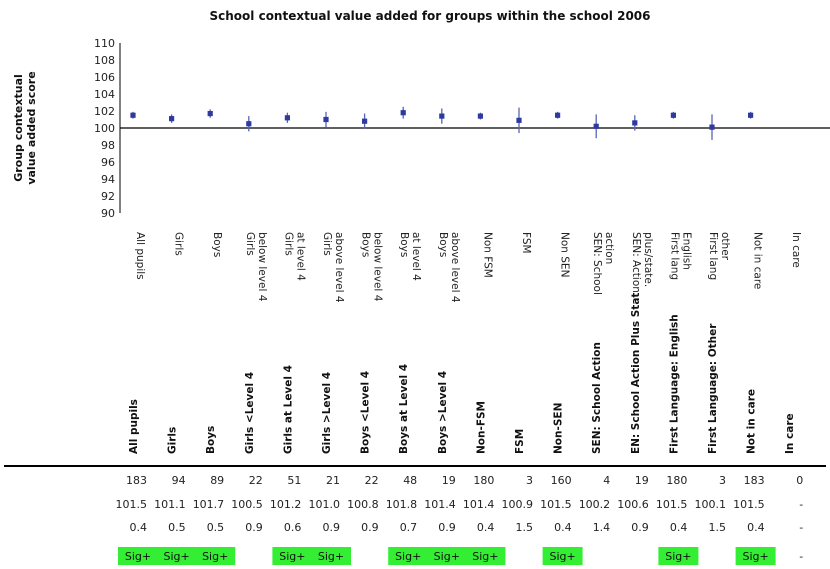  I want to click on error-cell: 1.4, so click(602, 527).